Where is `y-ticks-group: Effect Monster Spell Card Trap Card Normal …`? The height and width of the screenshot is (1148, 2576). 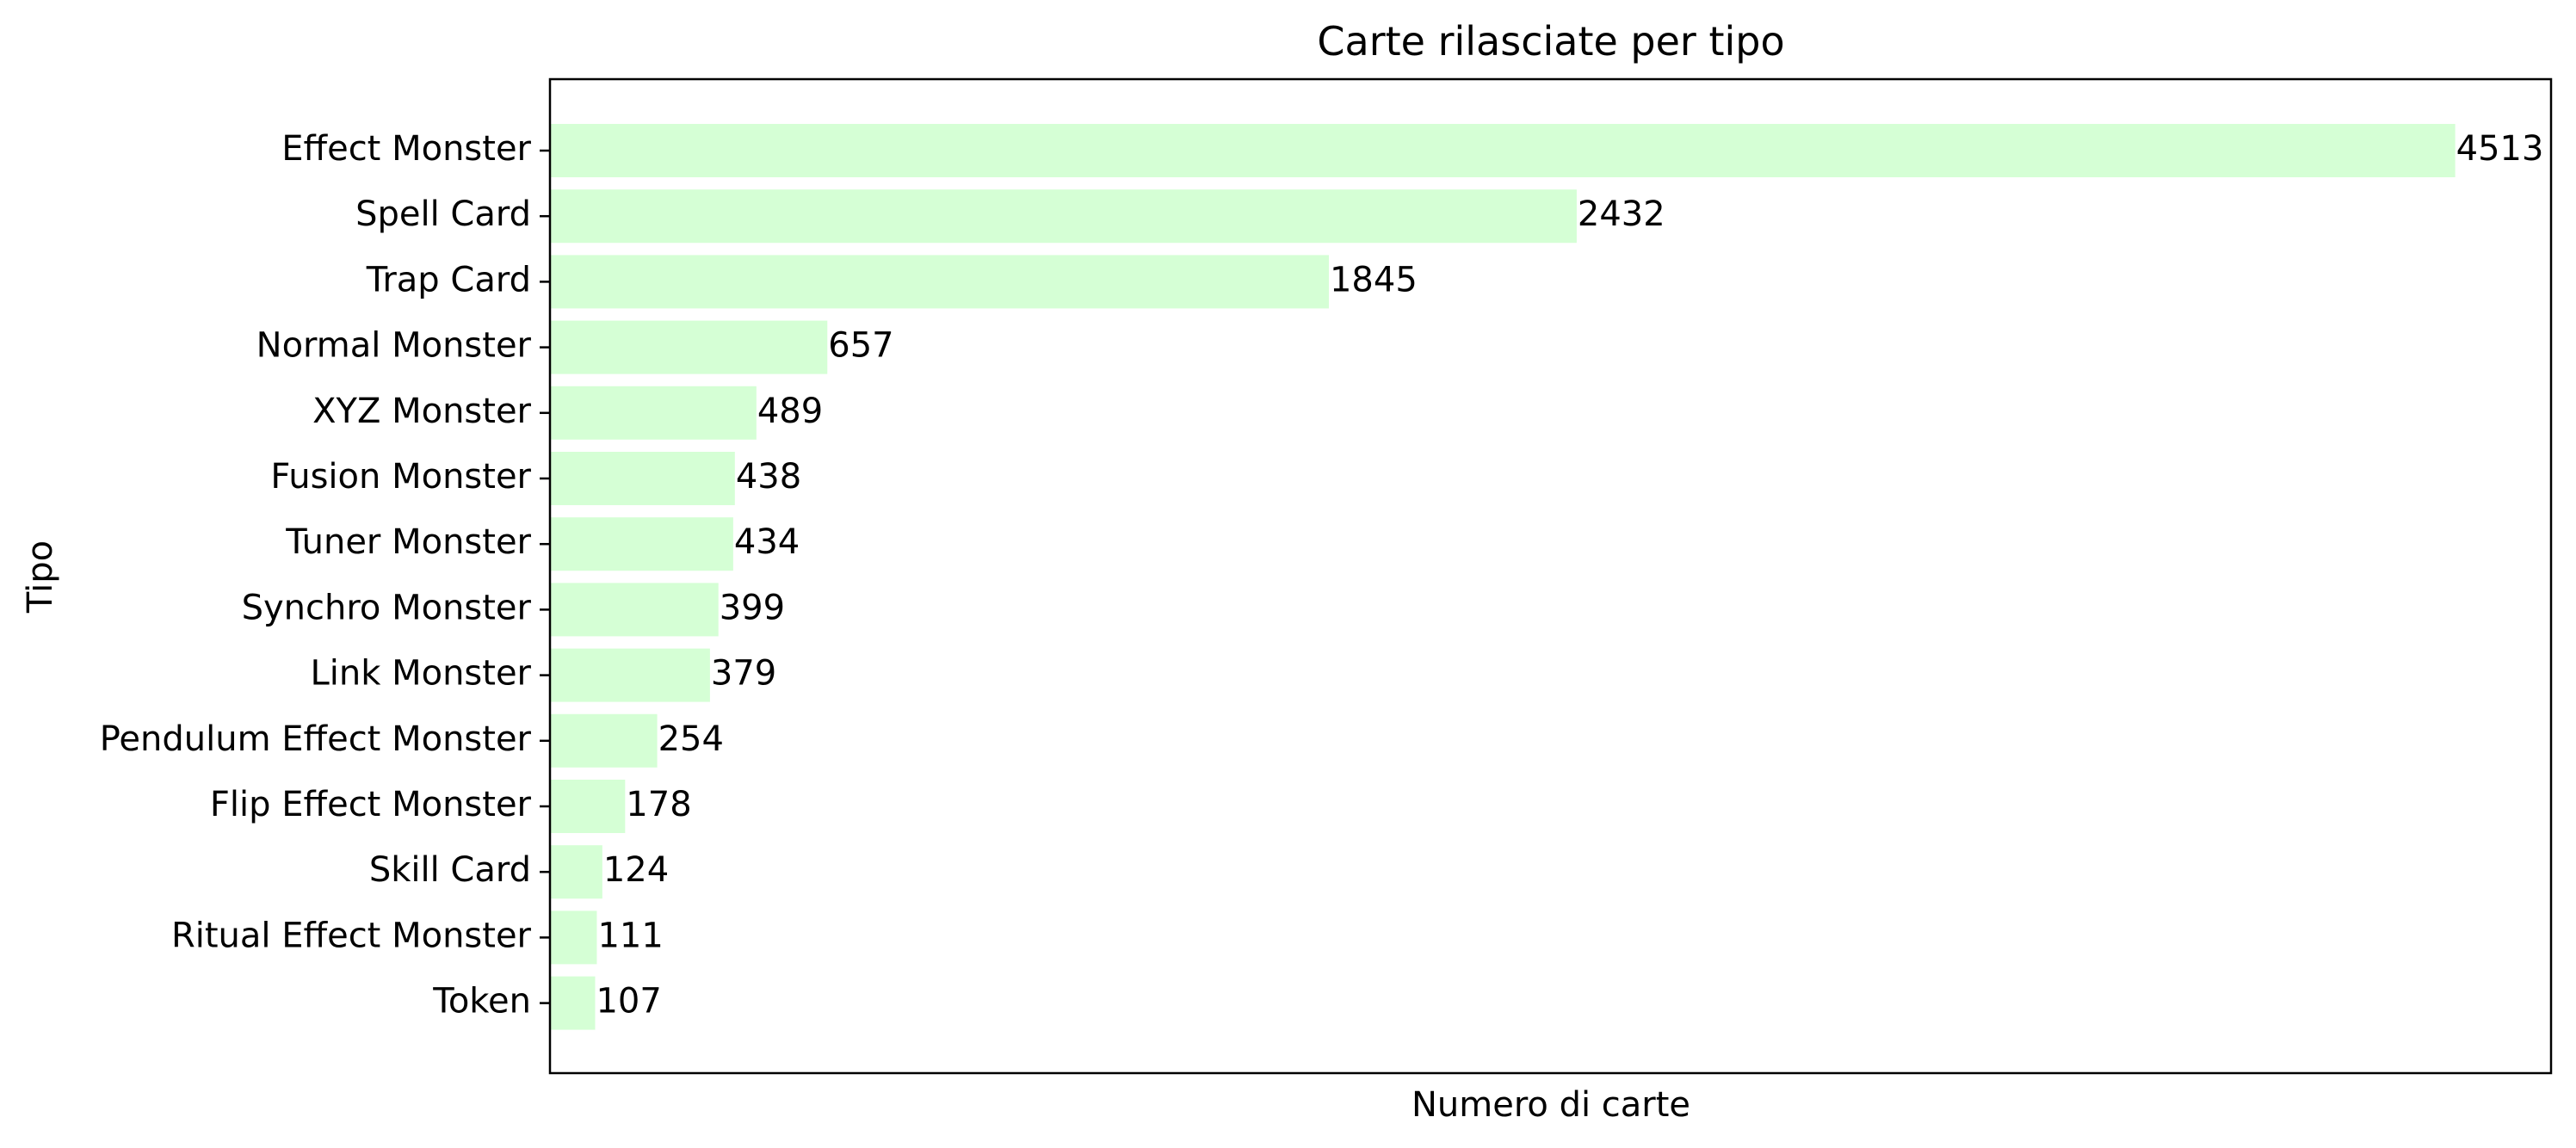 y-ticks-group: Effect Monster Spell Card Trap Card Normal … is located at coordinates (325, 575).